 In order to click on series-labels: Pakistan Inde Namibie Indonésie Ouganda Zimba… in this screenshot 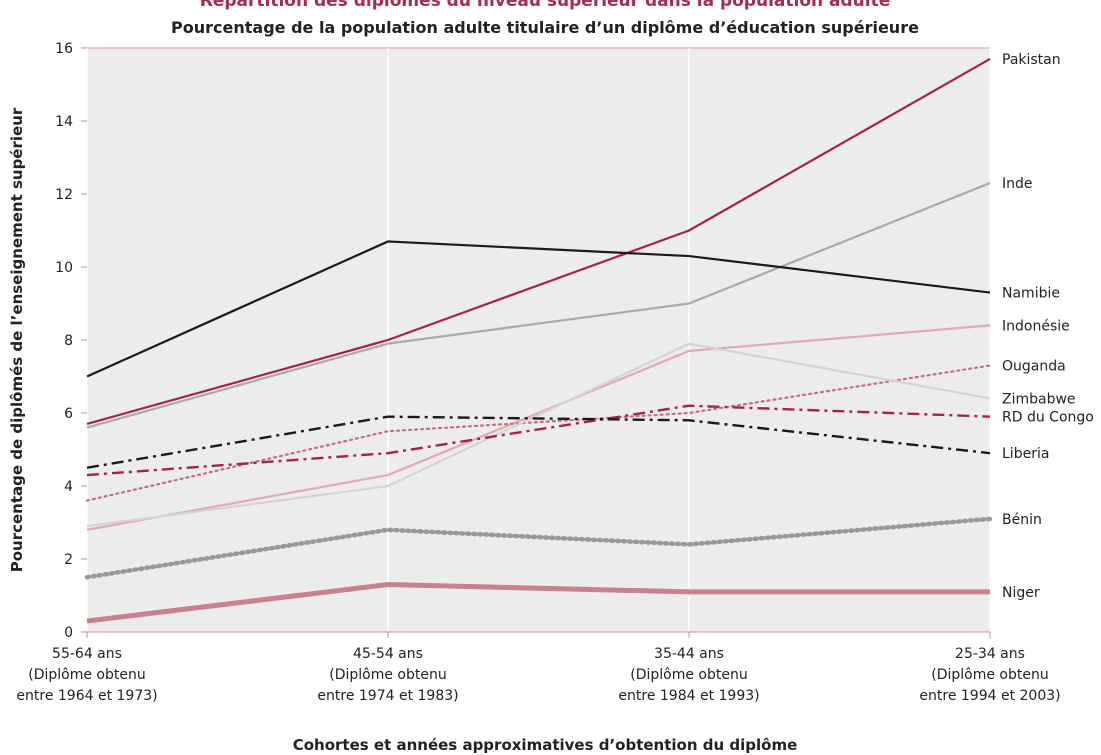, I will do `click(1048, 326)`.